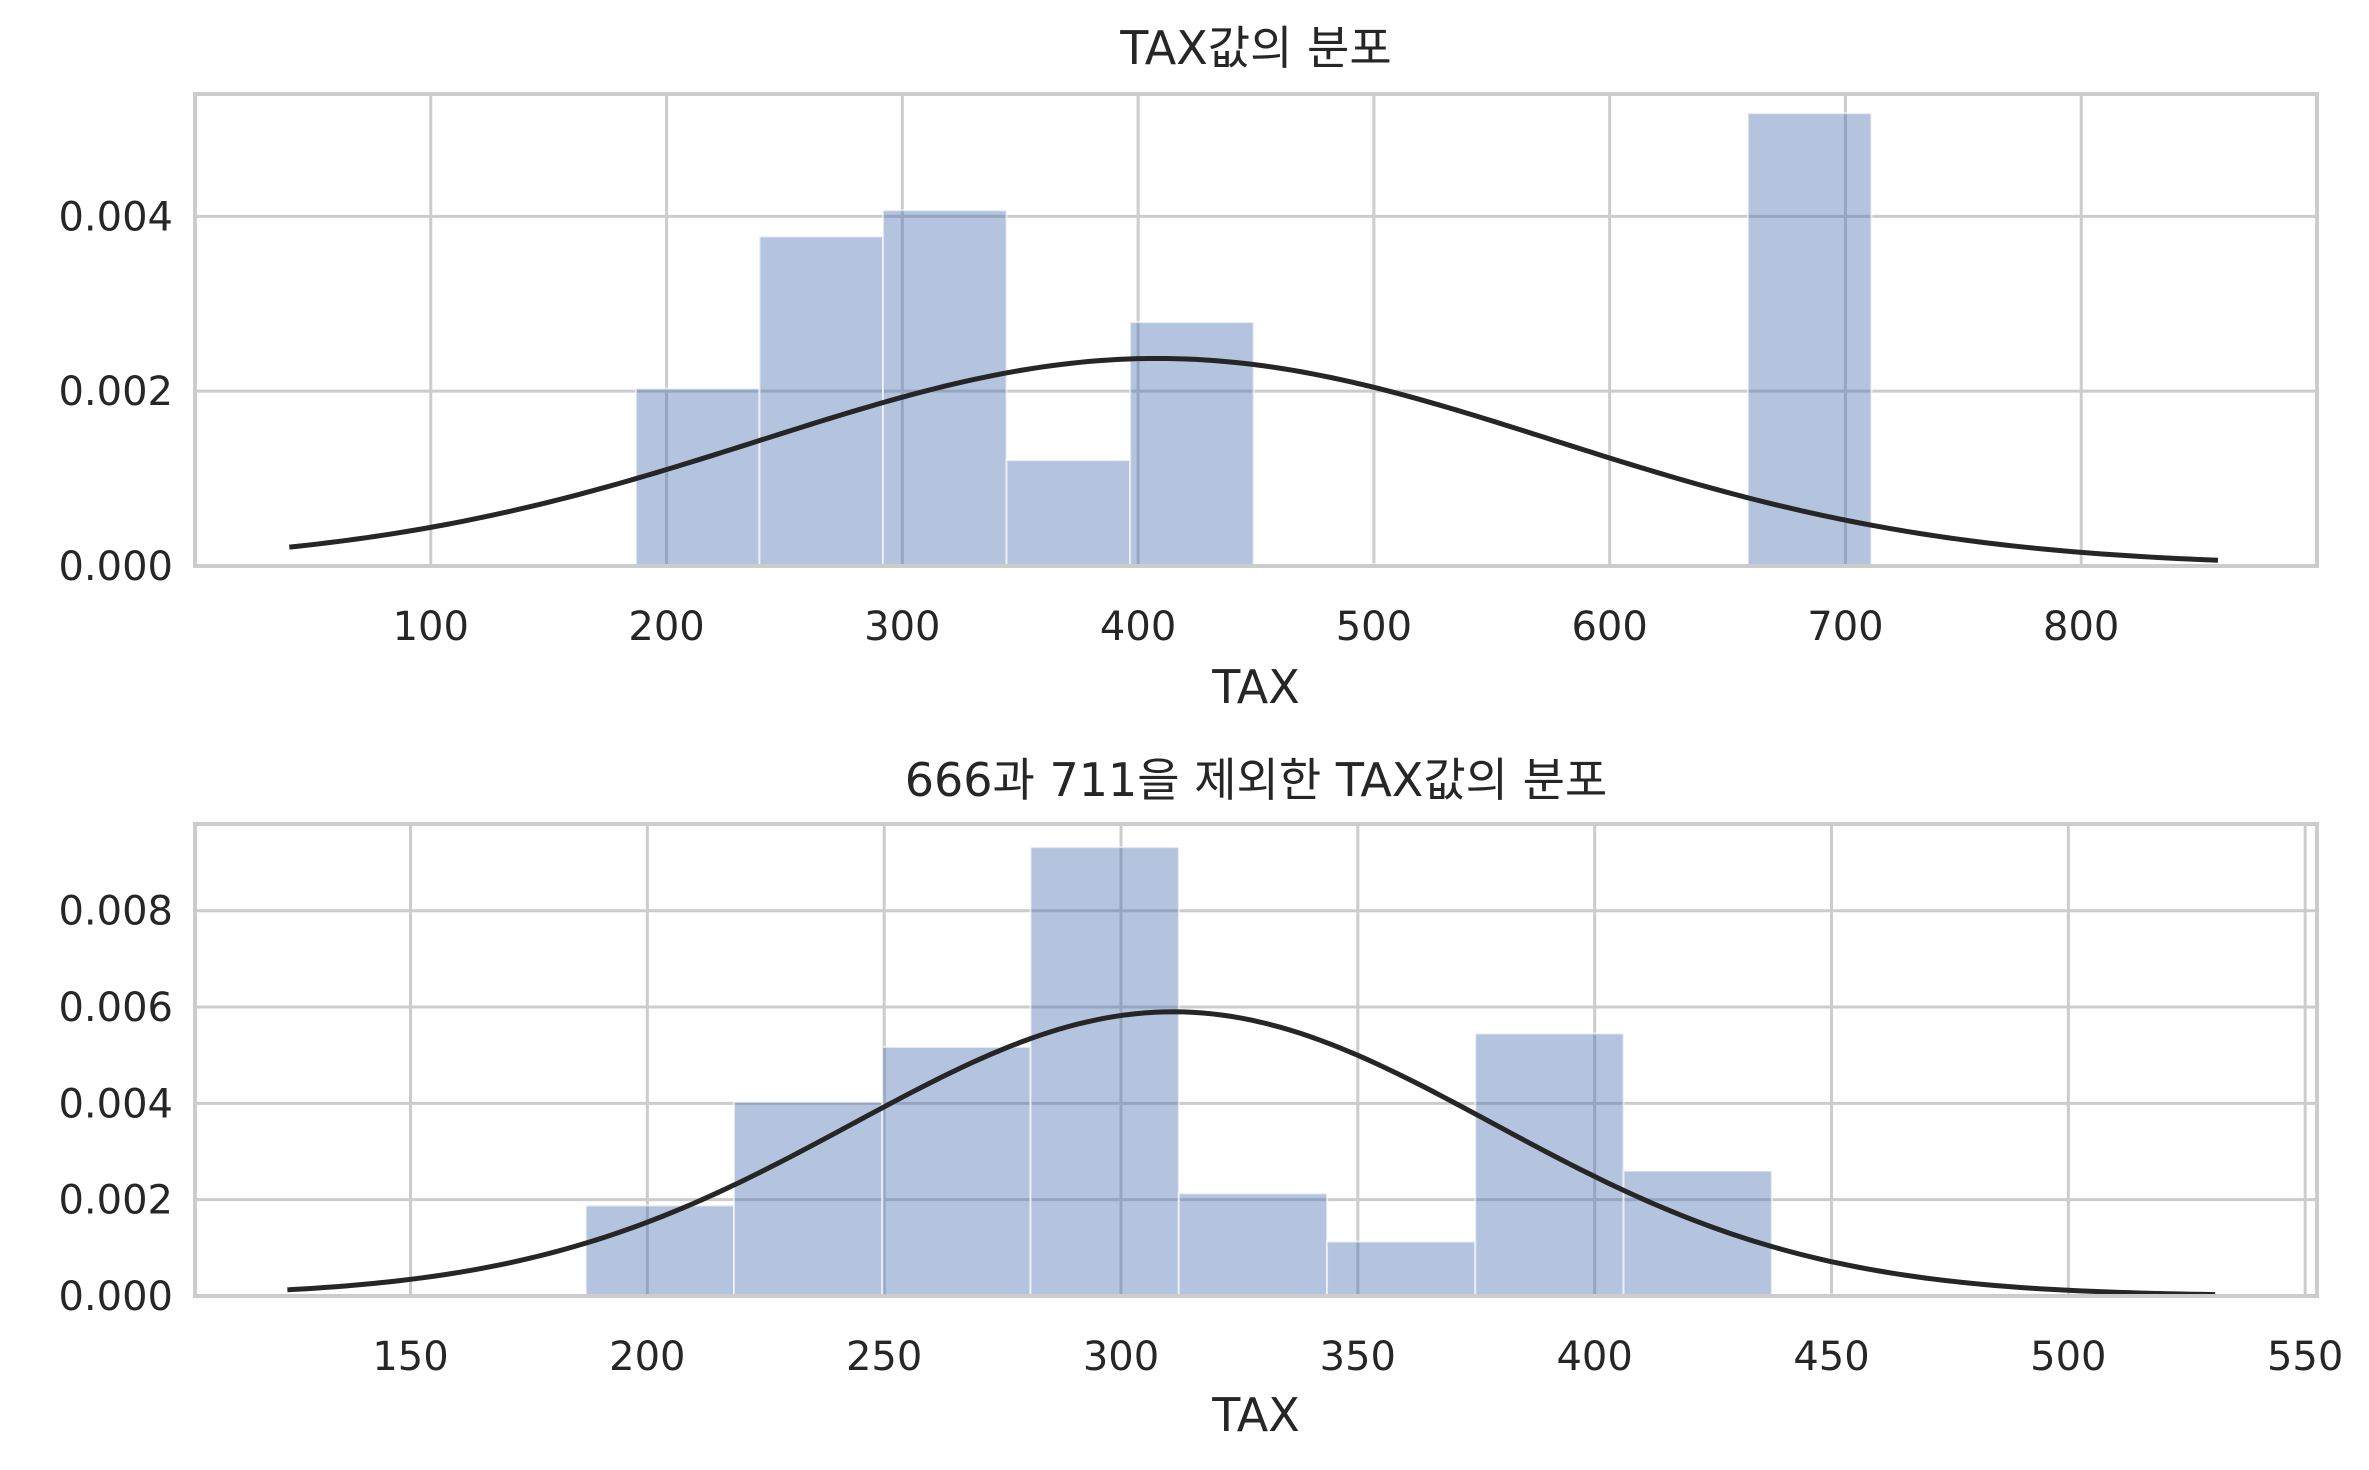  I want to click on x-tick-label: 100, so click(431, 627).